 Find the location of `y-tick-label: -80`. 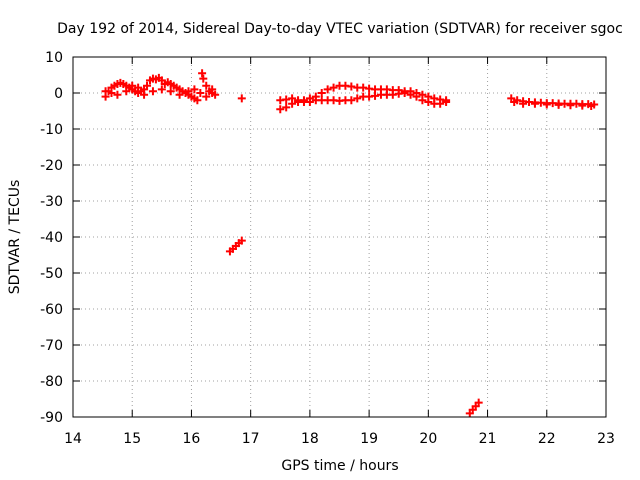

y-tick-label: -80 is located at coordinates (51, 382).